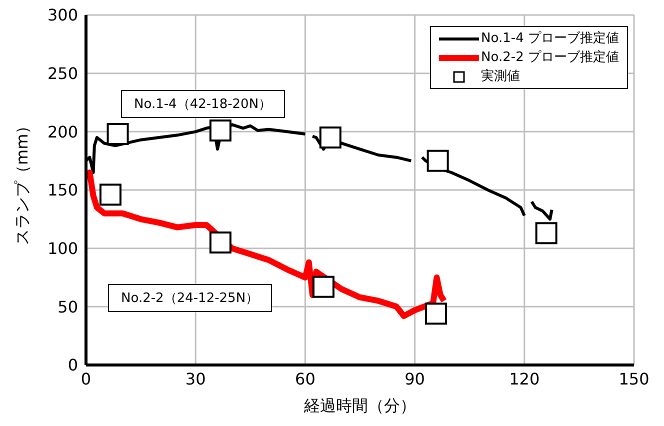 This screenshot has width=664, height=426. Describe the element at coordinates (68, 306) in the screenshot. I see `y-tick-label: 50` at that location.